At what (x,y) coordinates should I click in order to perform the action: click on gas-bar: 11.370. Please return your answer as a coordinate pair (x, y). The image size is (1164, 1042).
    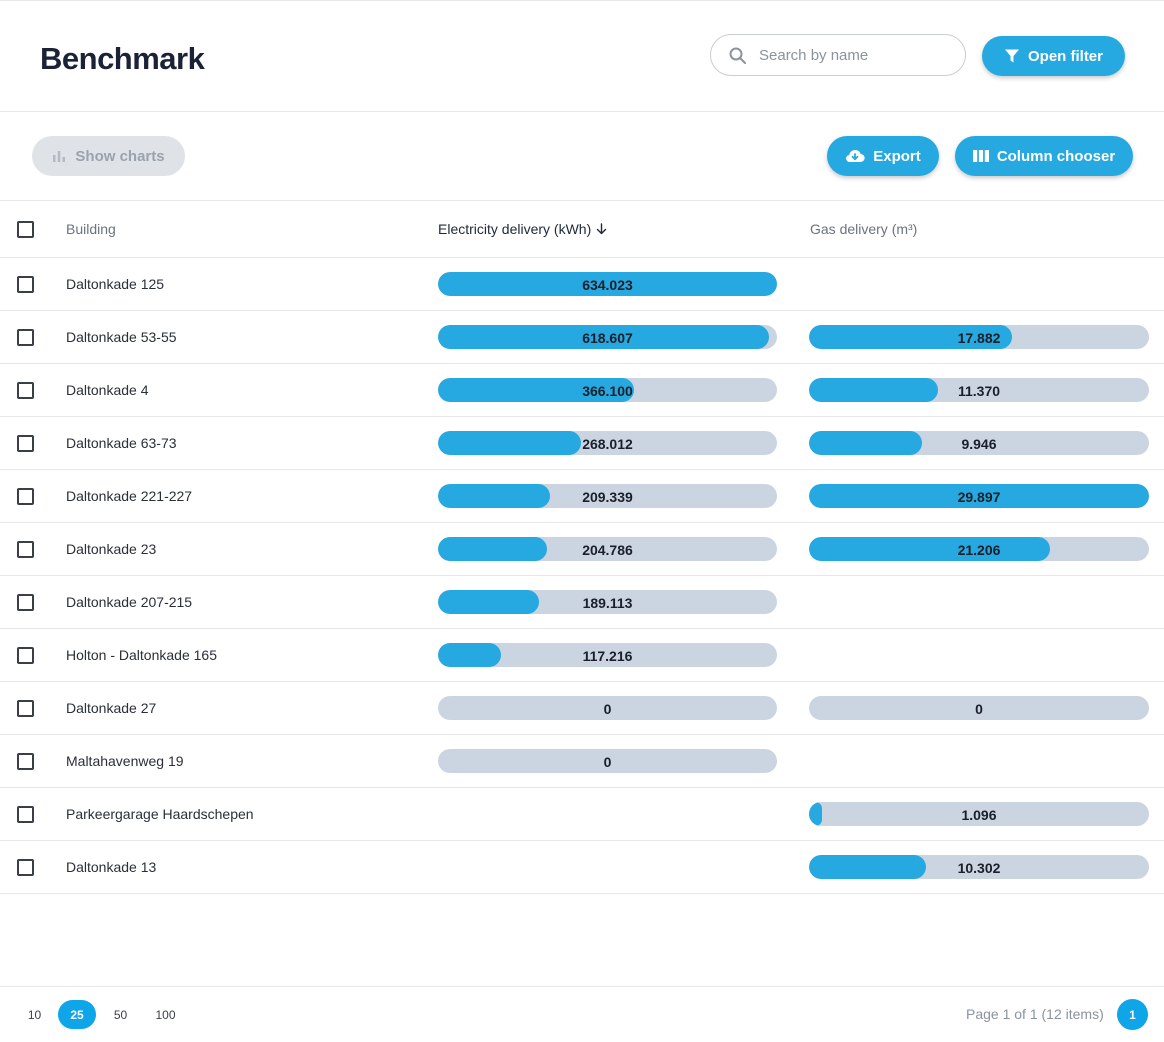
    Looking at the image, I should click on (979, 390).